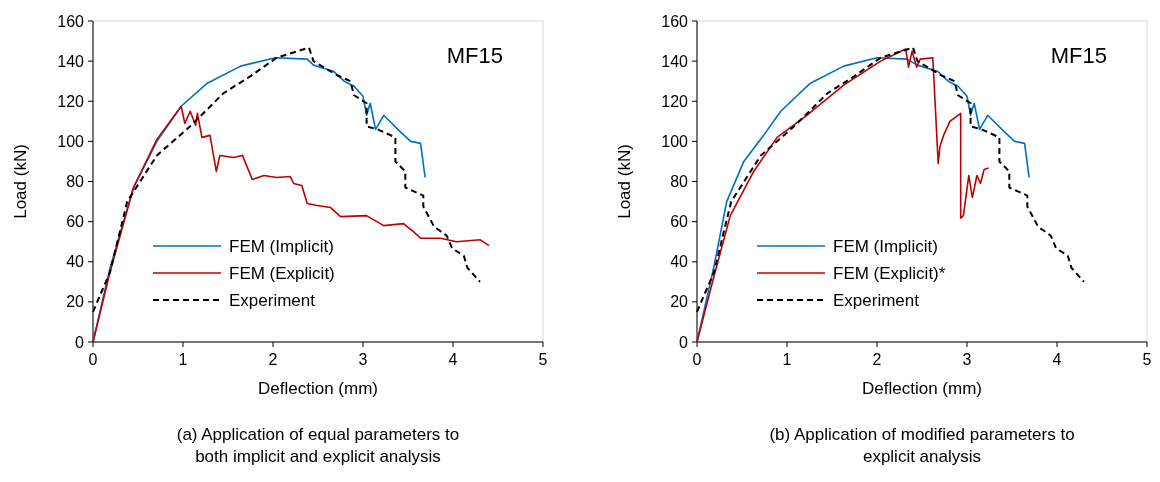 Image resolution: width=1160 pixels, height=482 pixels. What do you see at coordinates (318, 445) in the screenshot?
I see `text: (a) Application of equal parameters to both implicit and explicit analysis` at bounding box center [318, 445].